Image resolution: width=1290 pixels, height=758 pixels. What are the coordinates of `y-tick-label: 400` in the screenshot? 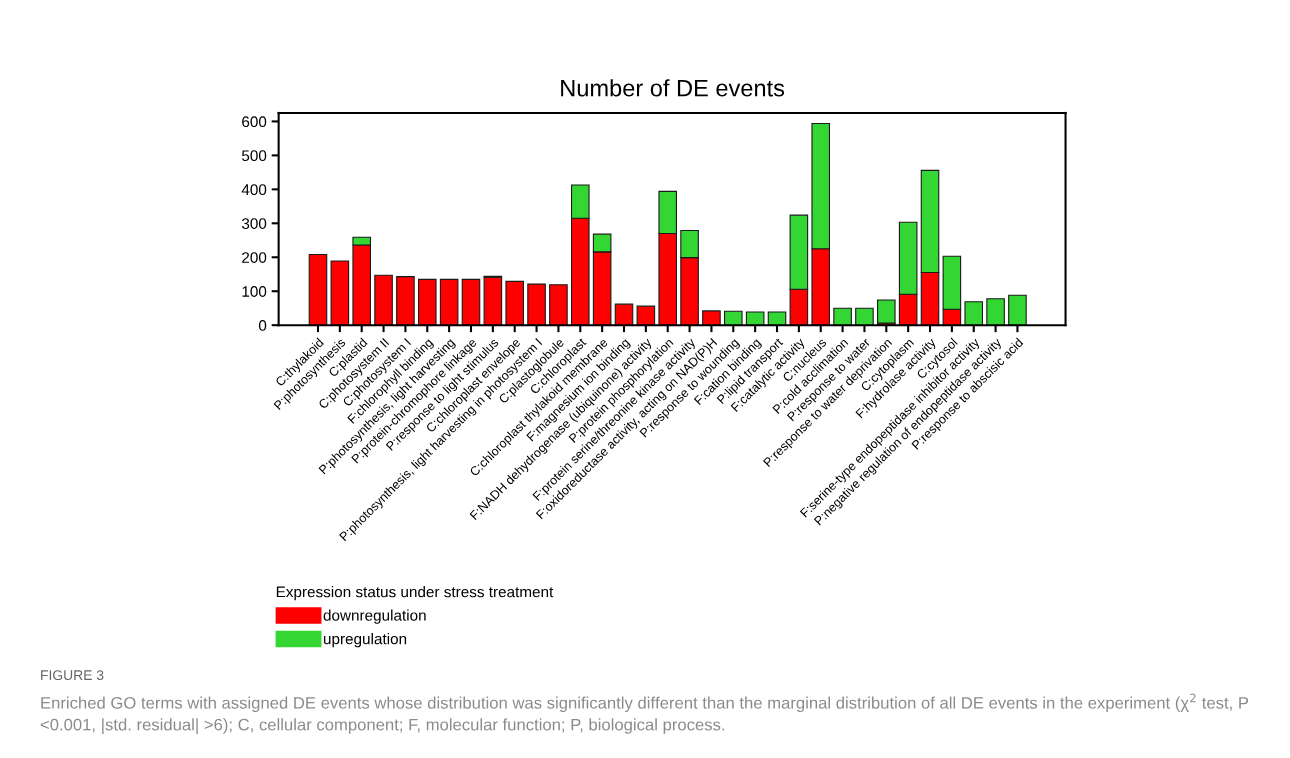 It's located at (254, 190).